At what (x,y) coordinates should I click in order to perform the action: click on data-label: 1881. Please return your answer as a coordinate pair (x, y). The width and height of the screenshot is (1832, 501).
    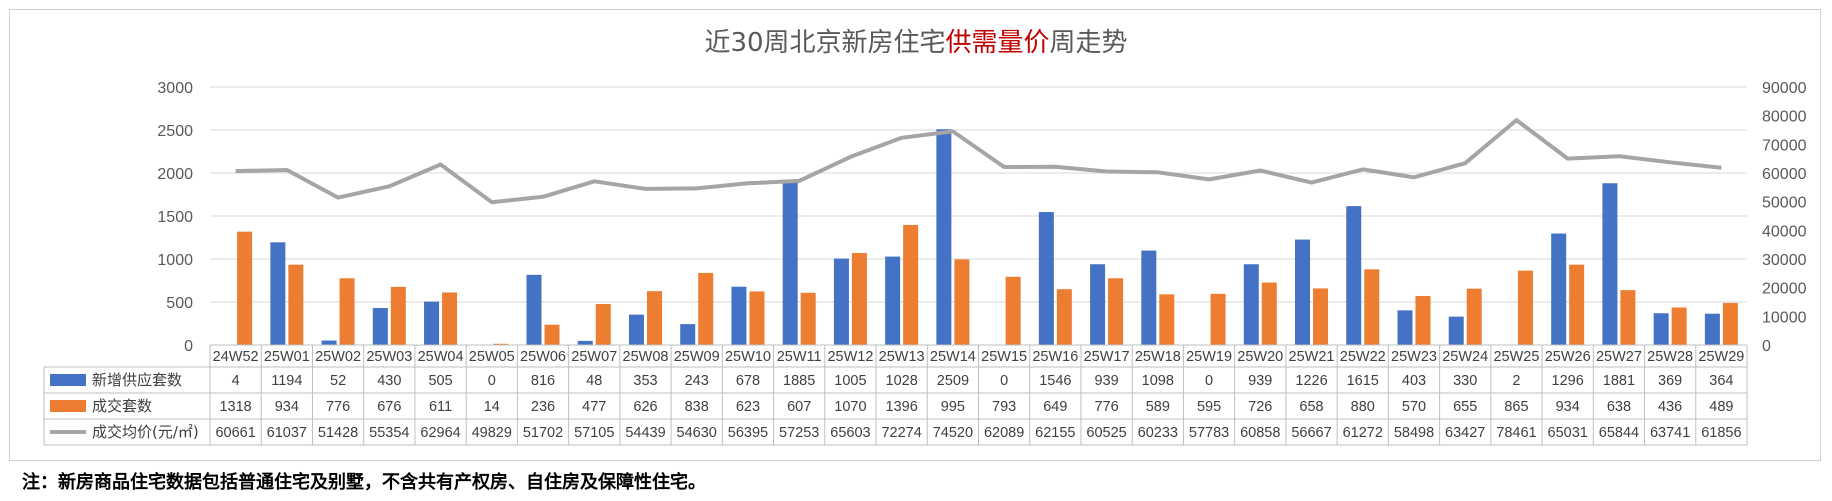
    Looking at the image, I should click on (1619, 381).